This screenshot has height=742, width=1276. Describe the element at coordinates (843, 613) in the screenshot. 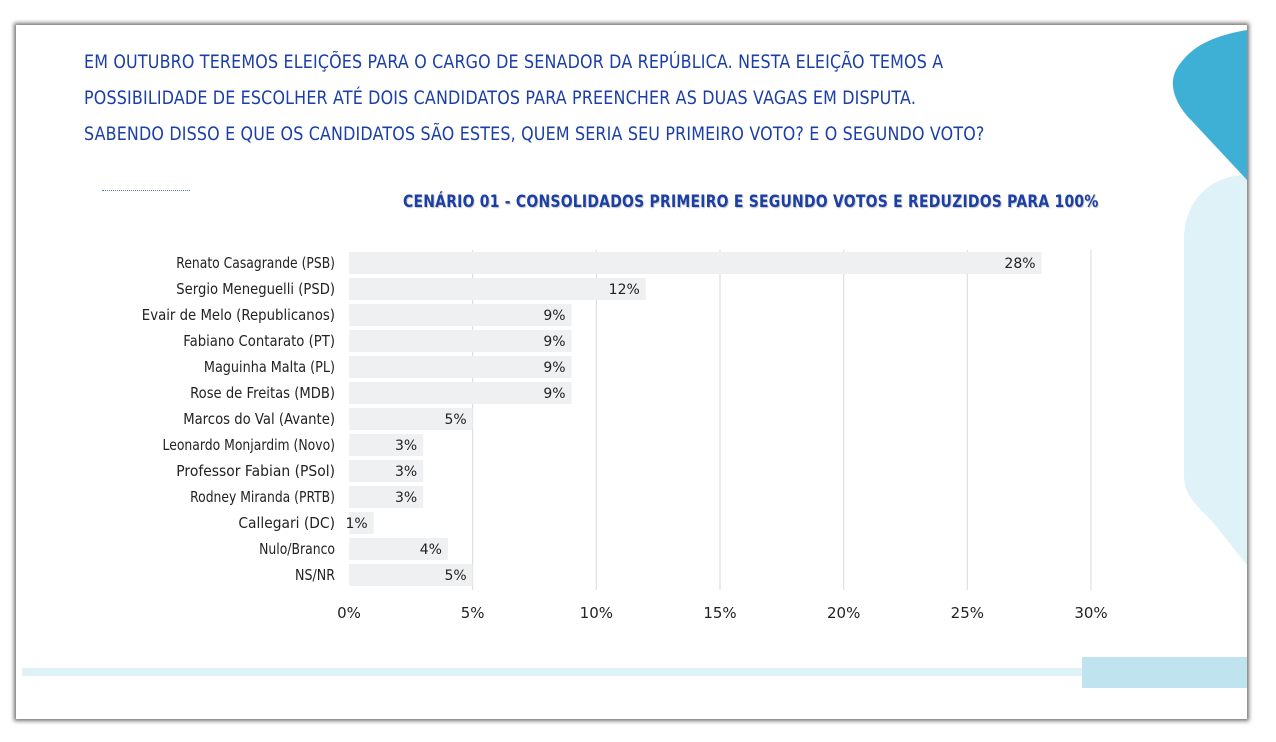

I see `x-tick-label: 20%` at that location.